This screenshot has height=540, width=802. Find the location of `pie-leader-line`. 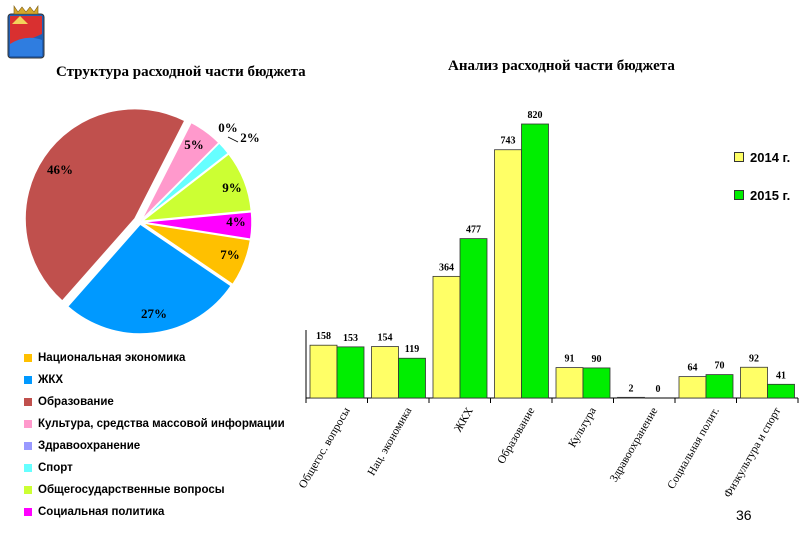

pie-leader-line is located at coordinates (233, 139).